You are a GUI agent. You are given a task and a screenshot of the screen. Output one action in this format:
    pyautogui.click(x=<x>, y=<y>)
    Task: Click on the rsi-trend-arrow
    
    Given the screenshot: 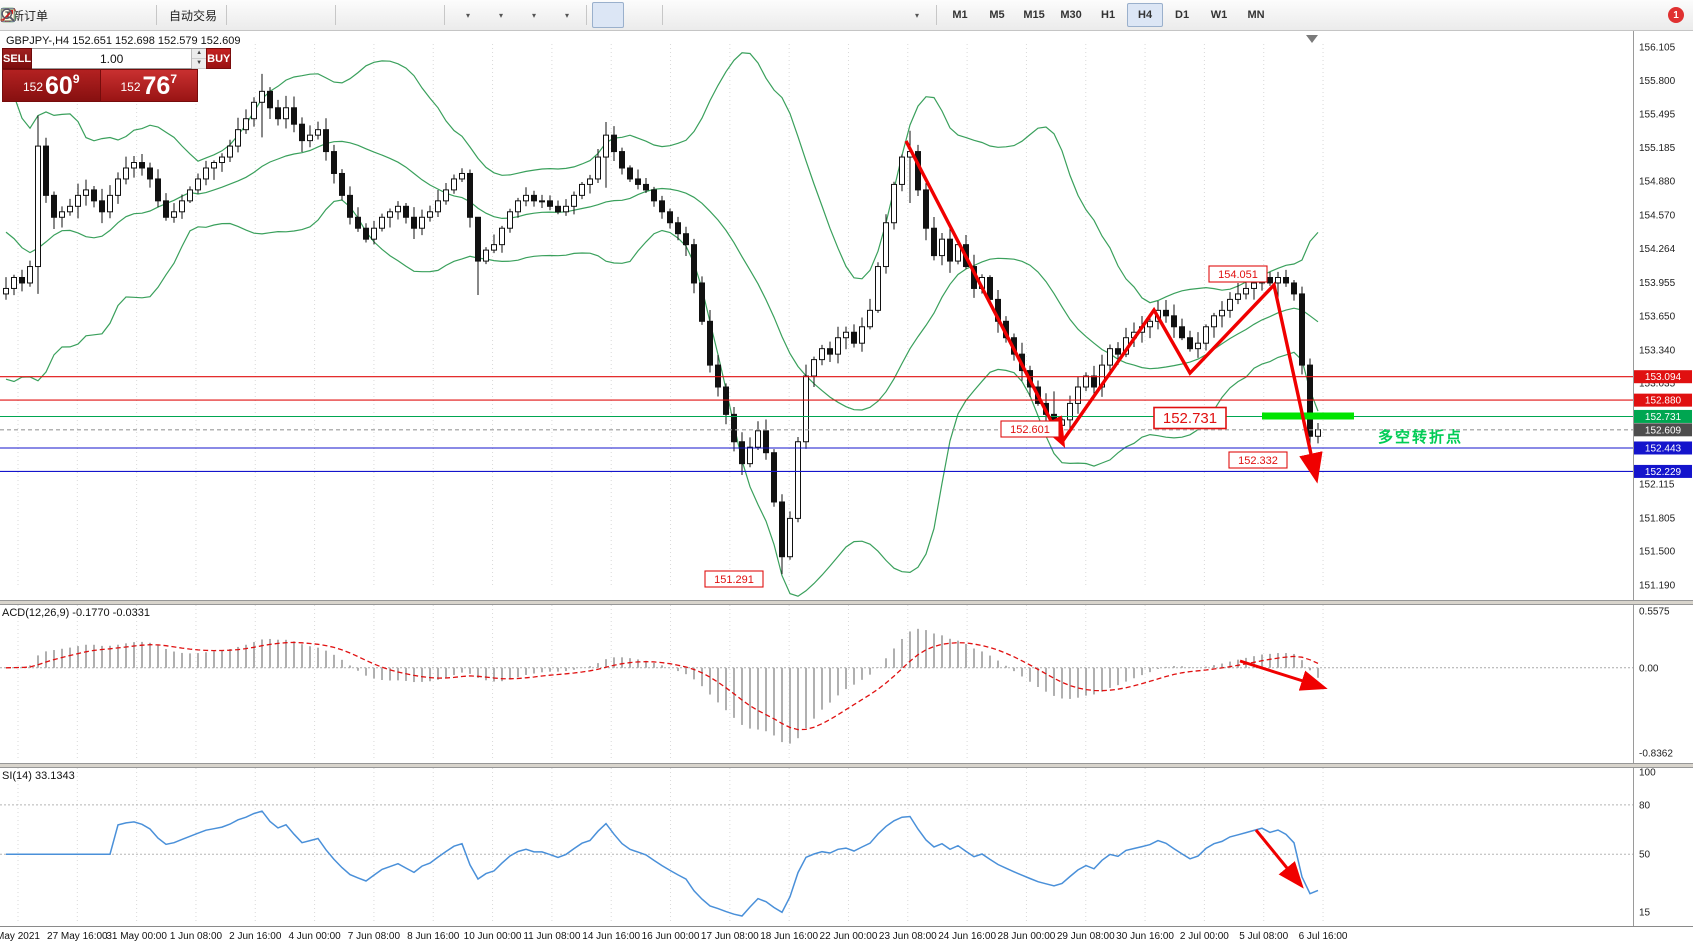 What is the action you would take?
    pyautogui.click(x=1279, y=859)
    